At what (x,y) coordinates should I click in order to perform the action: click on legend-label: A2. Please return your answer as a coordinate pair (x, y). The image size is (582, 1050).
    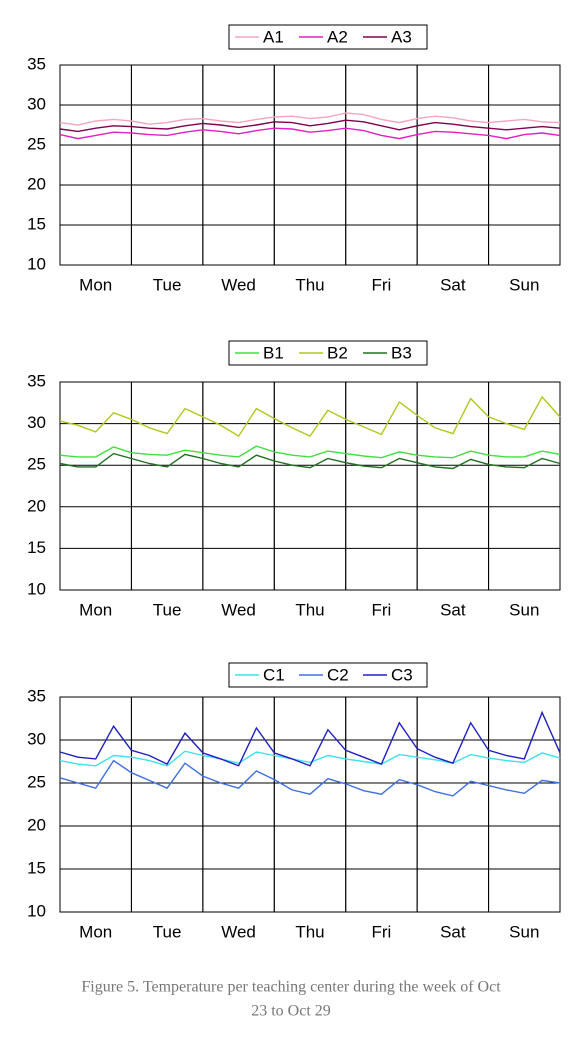
    Looking at the image, I should click on (337, 36).